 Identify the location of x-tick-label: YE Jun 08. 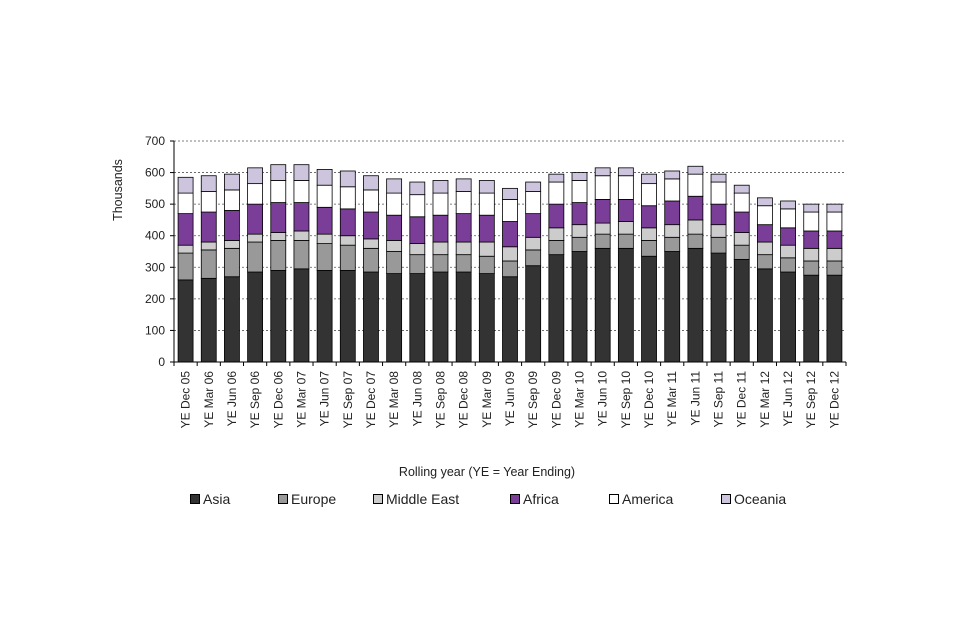
(417, 399).